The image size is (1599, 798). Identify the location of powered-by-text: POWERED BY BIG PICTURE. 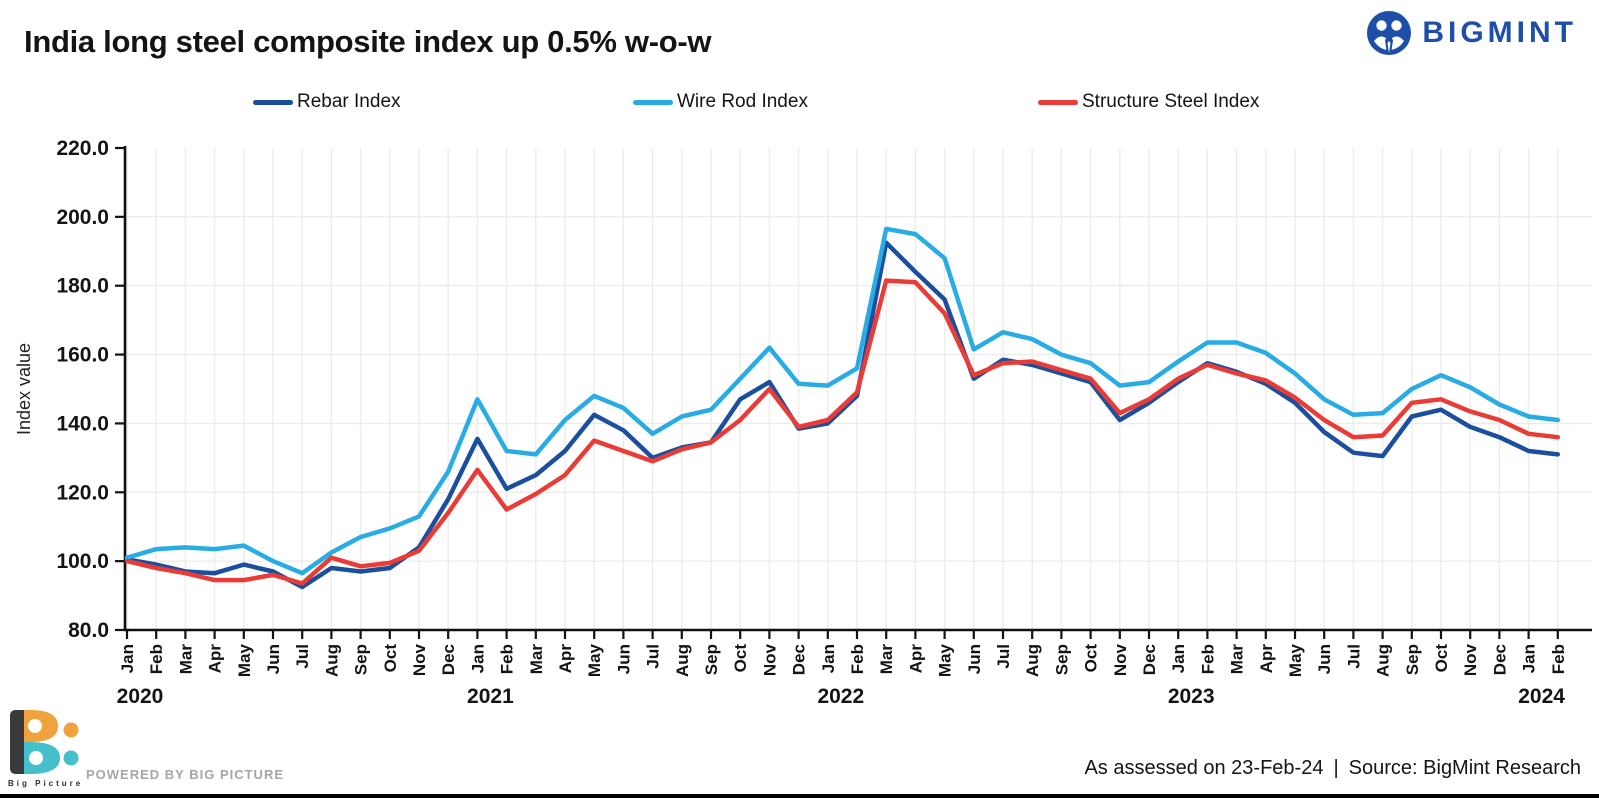
(185, 774).